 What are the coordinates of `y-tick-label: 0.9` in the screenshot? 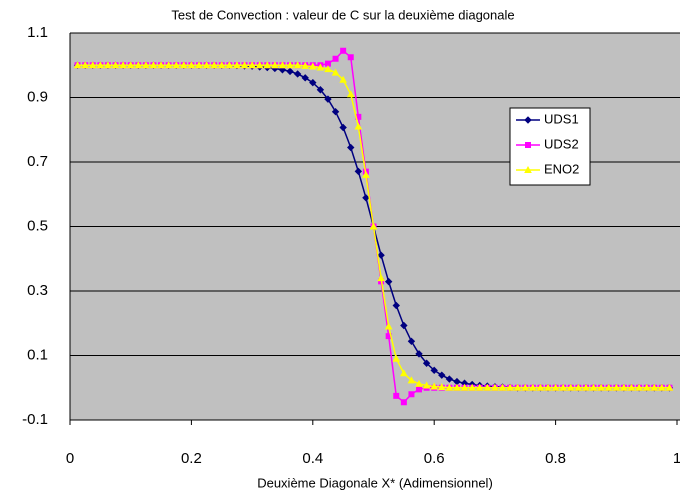 It's located at (37, 96).